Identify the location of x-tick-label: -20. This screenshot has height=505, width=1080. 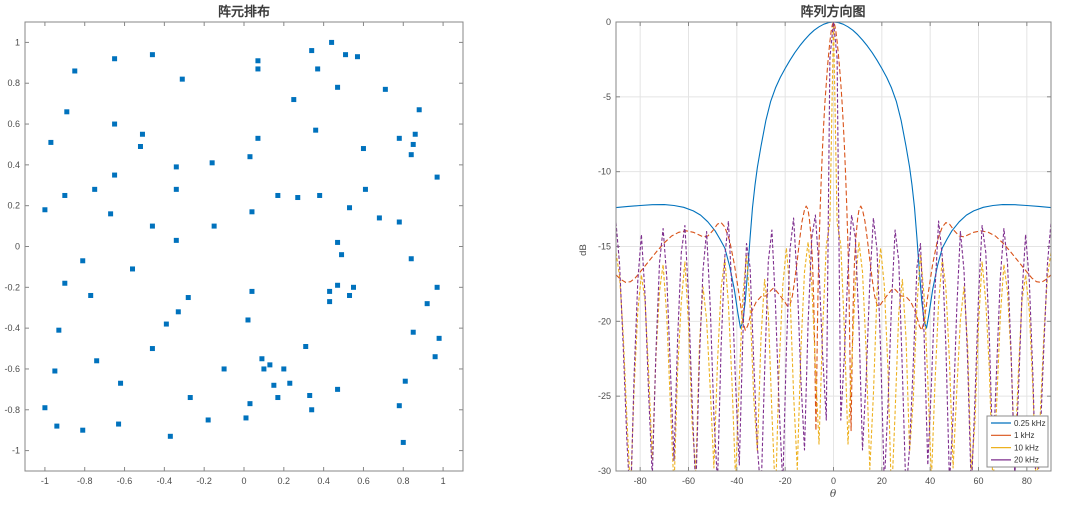
(785, 481).